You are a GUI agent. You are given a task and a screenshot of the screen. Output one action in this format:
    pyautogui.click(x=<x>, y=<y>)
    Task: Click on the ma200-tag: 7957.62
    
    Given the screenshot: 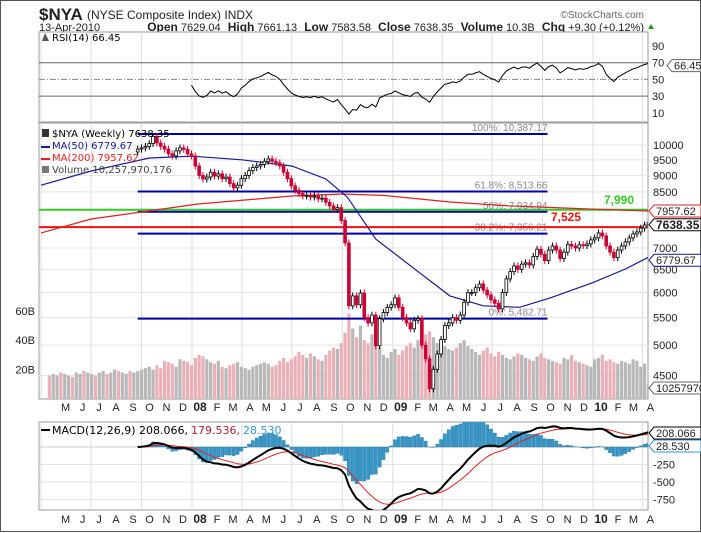 What is the action you would take?
    pyautogui.click(x=676, y=212)
    